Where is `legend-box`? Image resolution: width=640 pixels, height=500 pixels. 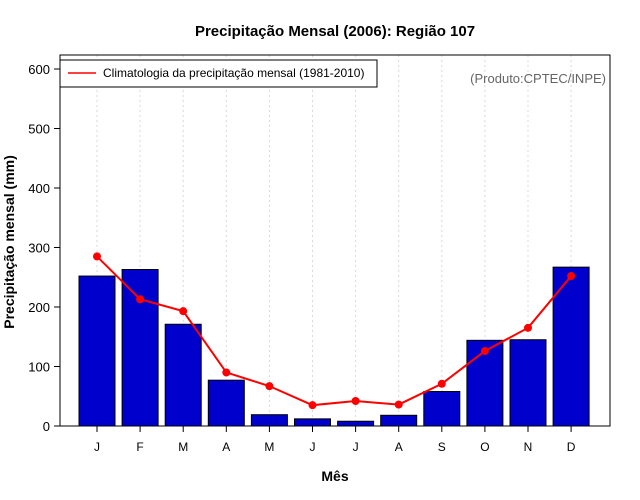 legend-box is located at coordinates (218, 73).